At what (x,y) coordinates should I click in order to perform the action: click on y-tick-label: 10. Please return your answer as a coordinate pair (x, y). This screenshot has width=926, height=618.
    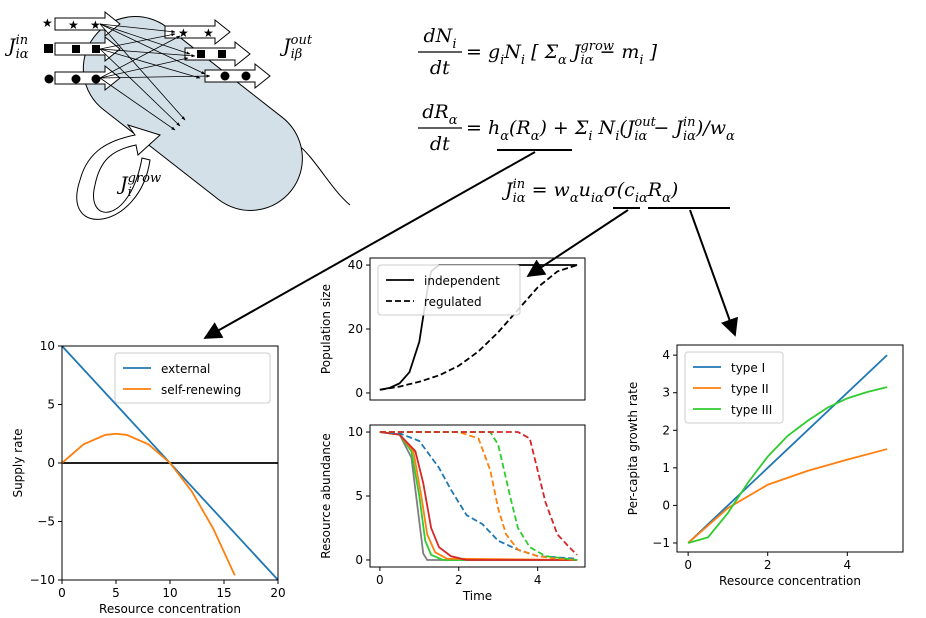
    Looking at the image, I should click on (355, 432).